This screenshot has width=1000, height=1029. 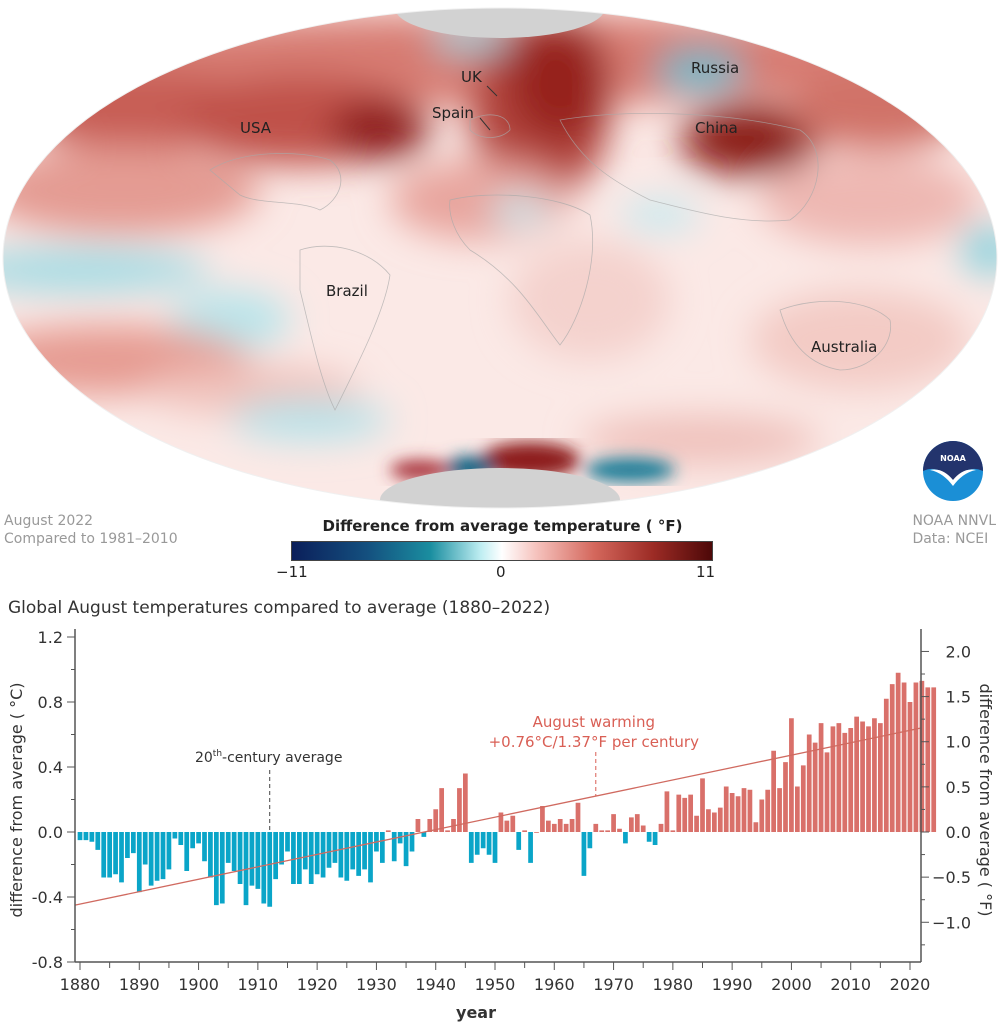 What do you see at coordinates (625, 838) in the screenshot?
I see `bar-1972` at bounding box center [625, 838].